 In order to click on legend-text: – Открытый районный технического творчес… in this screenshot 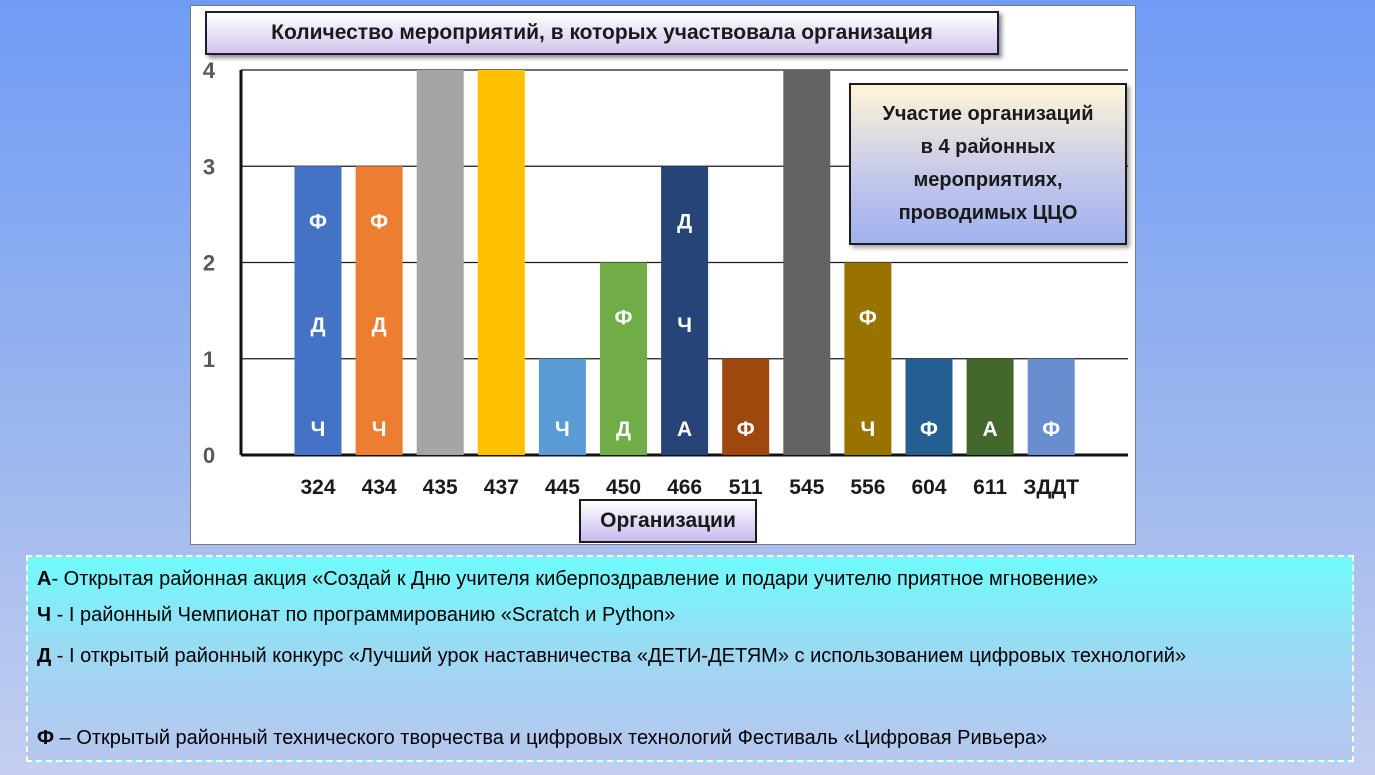, I will do `click(551, 738)`.